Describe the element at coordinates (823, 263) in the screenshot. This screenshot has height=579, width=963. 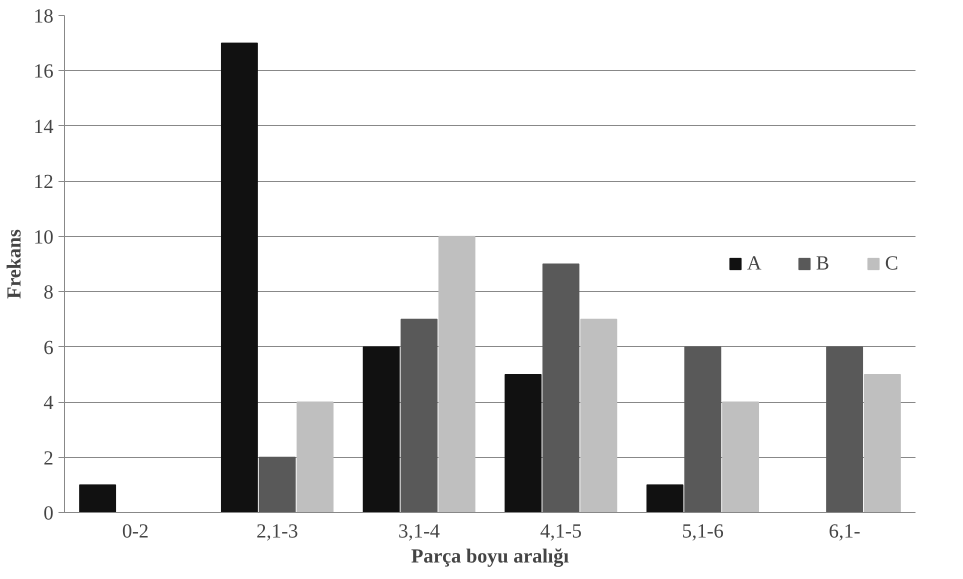
I see `legend-label: B` at that location.